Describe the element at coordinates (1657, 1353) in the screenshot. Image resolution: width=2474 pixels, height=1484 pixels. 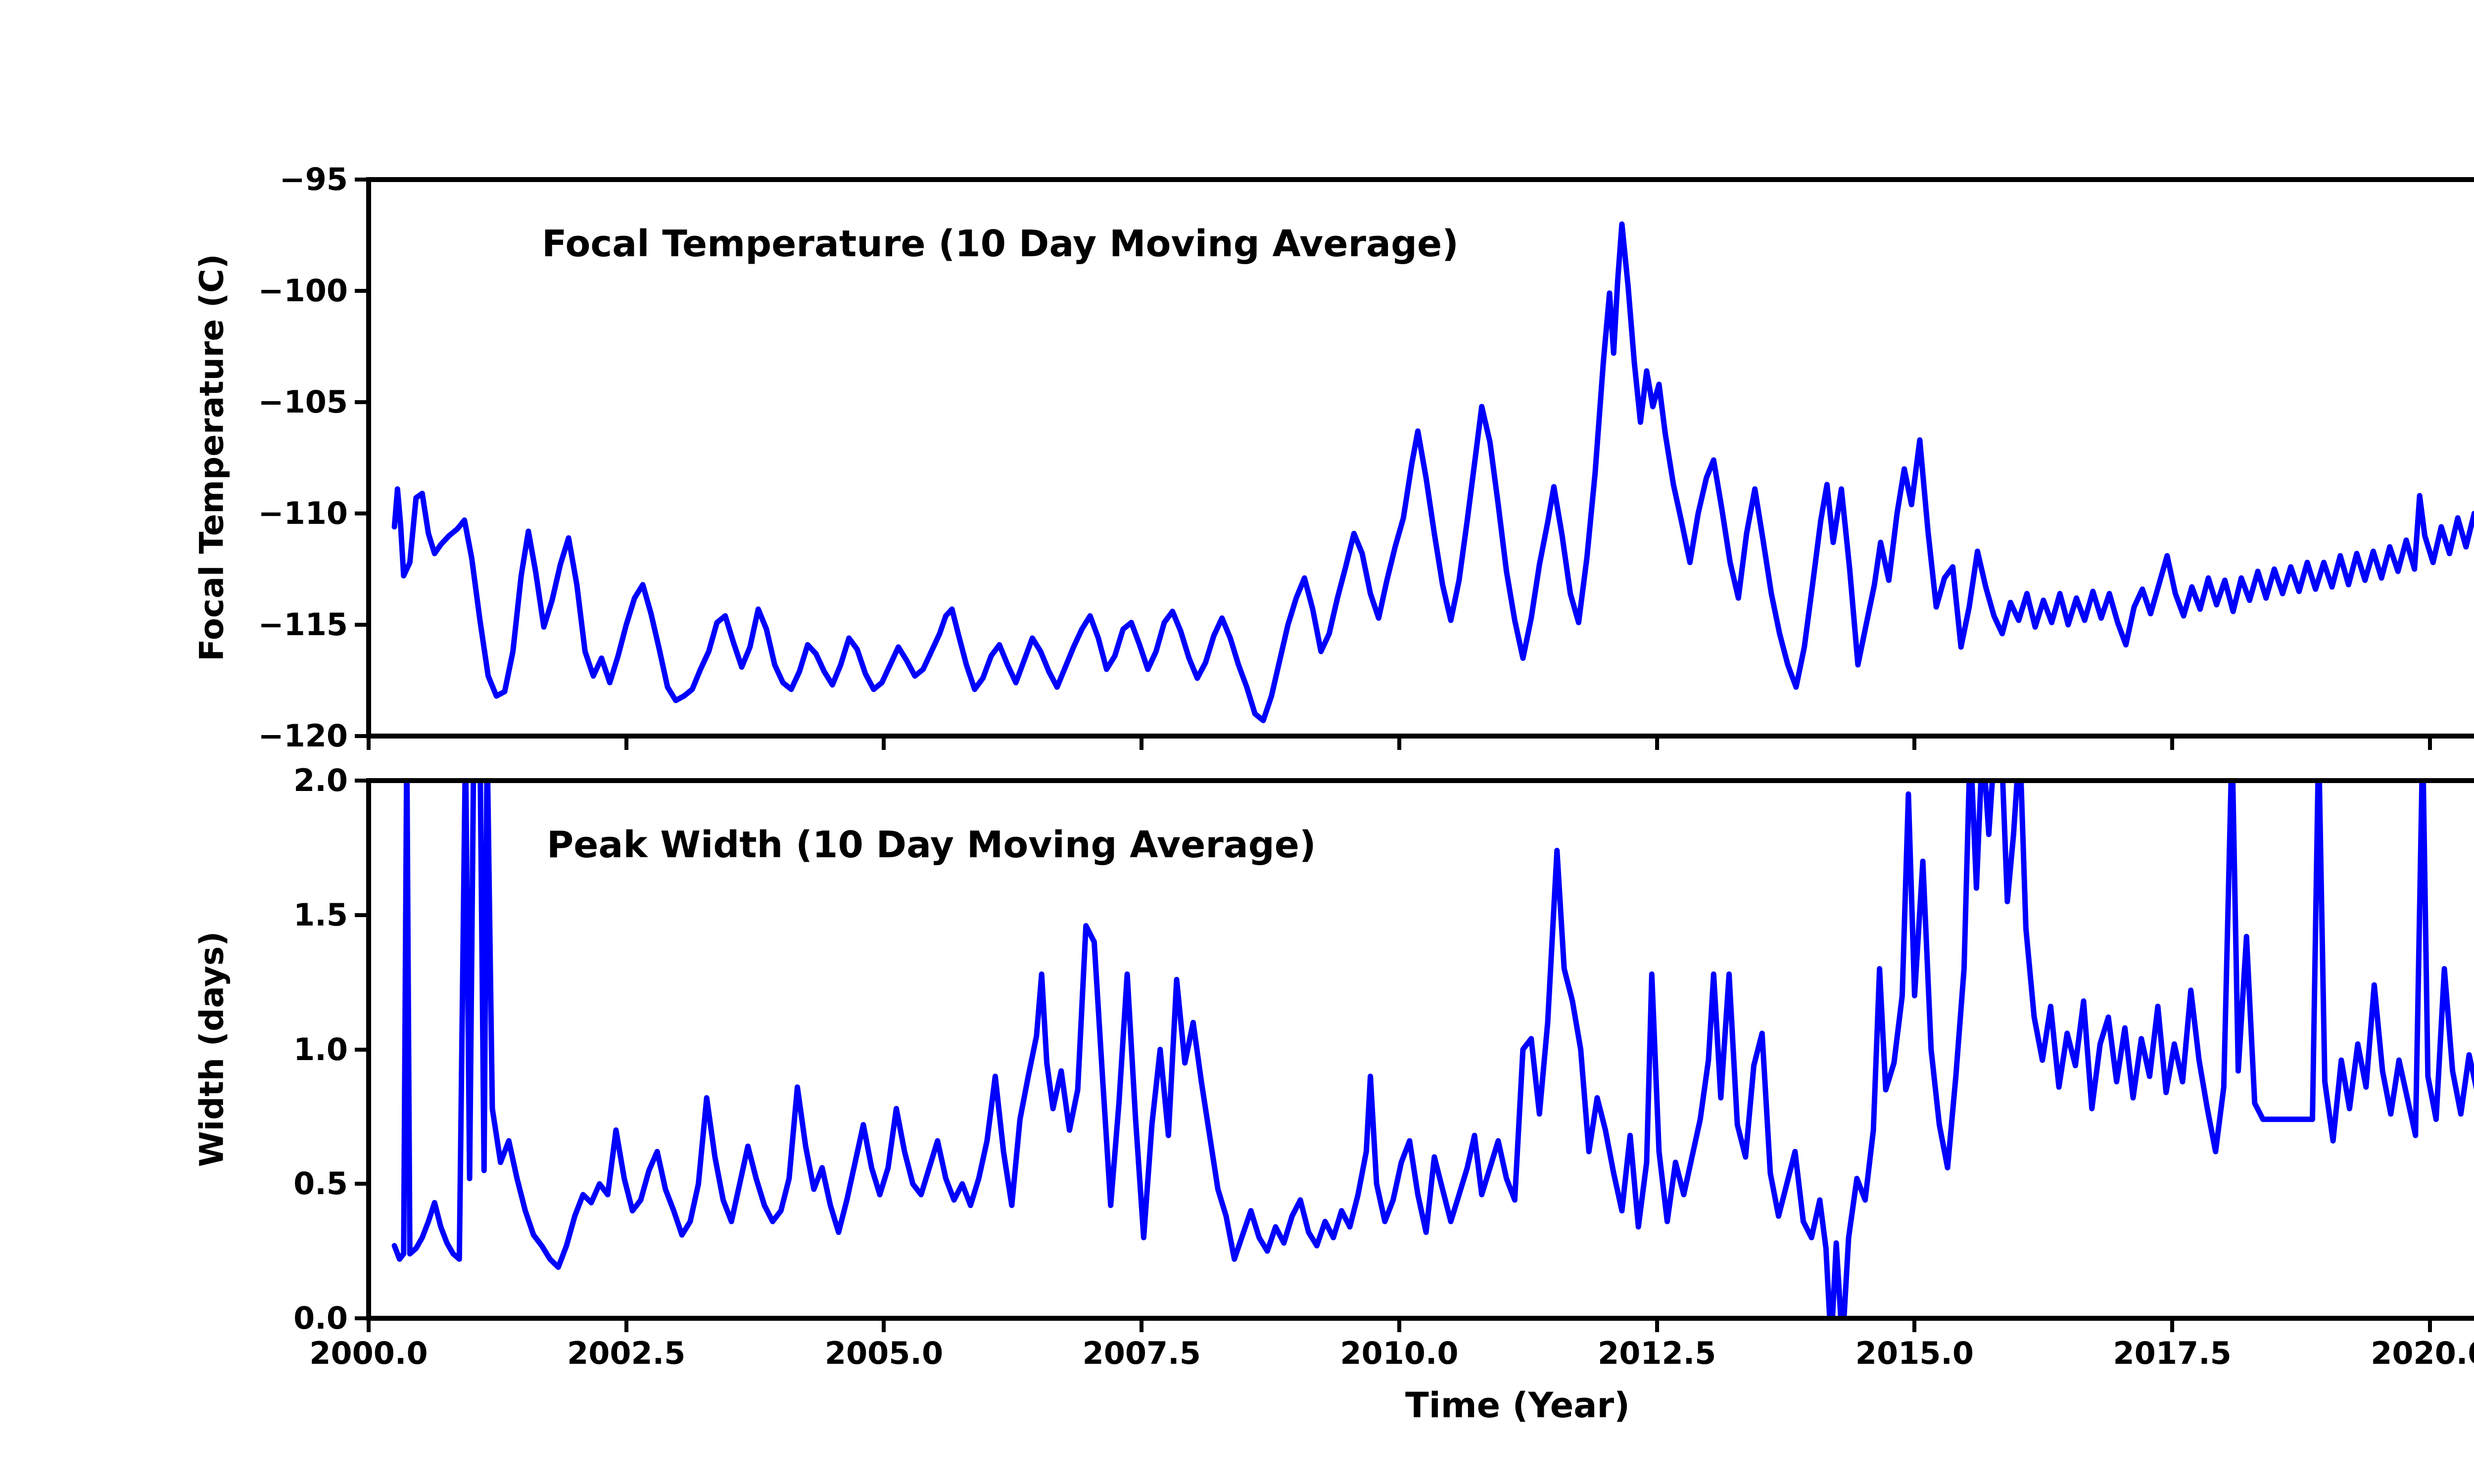
I see `x-tick-label: 2012.5` at that location.